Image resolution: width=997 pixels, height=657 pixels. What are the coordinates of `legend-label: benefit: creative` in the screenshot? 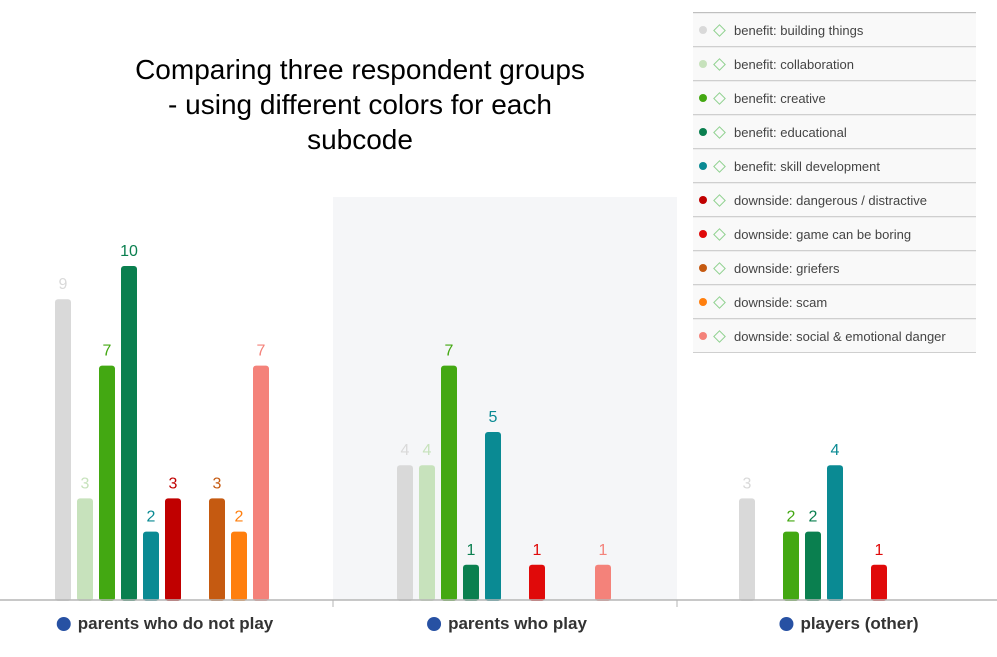 It's located at (780, 98).